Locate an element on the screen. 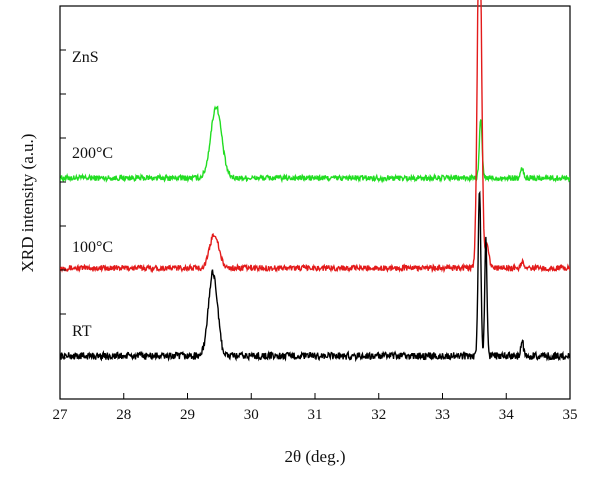 This screenshot has width=600, height=489. series-label-rt: RT is located at coordinates (82, 331).